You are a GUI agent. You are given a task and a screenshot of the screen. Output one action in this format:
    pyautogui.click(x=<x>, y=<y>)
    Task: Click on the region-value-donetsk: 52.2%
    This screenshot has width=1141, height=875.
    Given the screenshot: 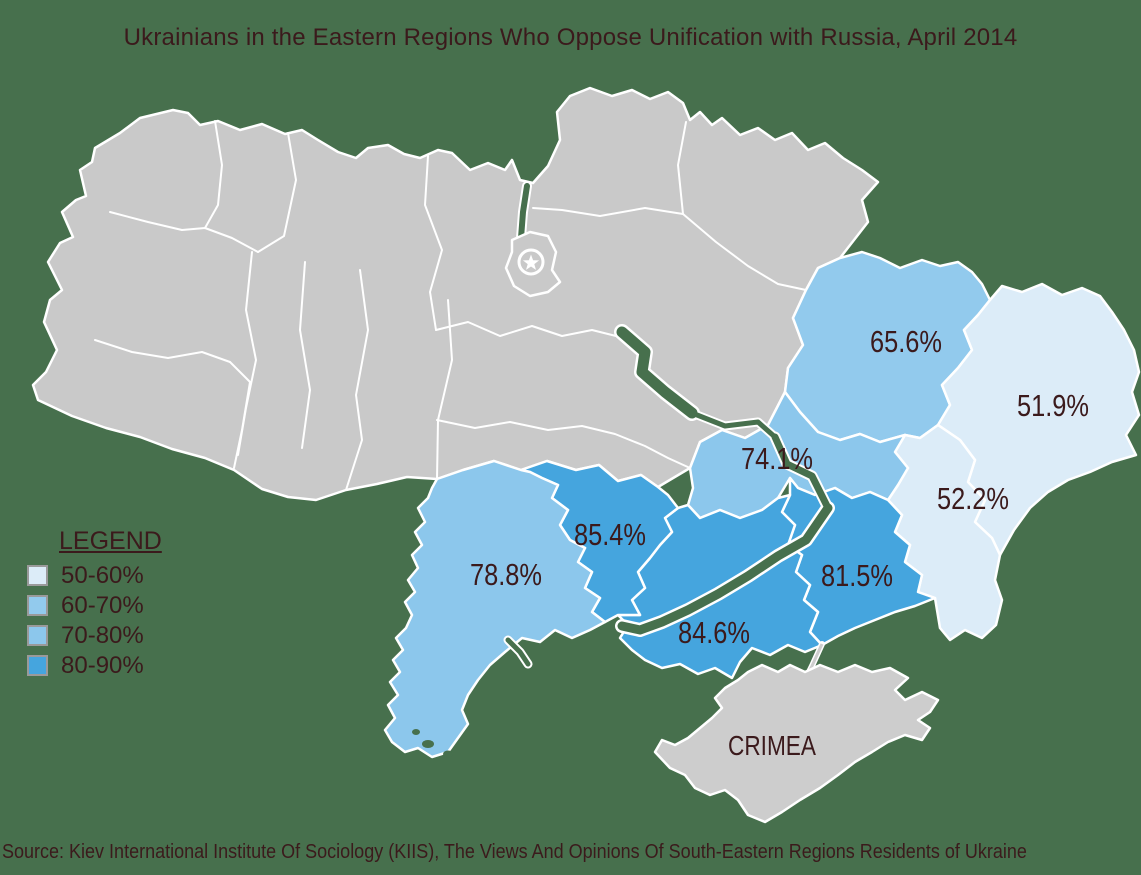 What is the action you would take?
    pyautogui.click(x=973, y=498)
    